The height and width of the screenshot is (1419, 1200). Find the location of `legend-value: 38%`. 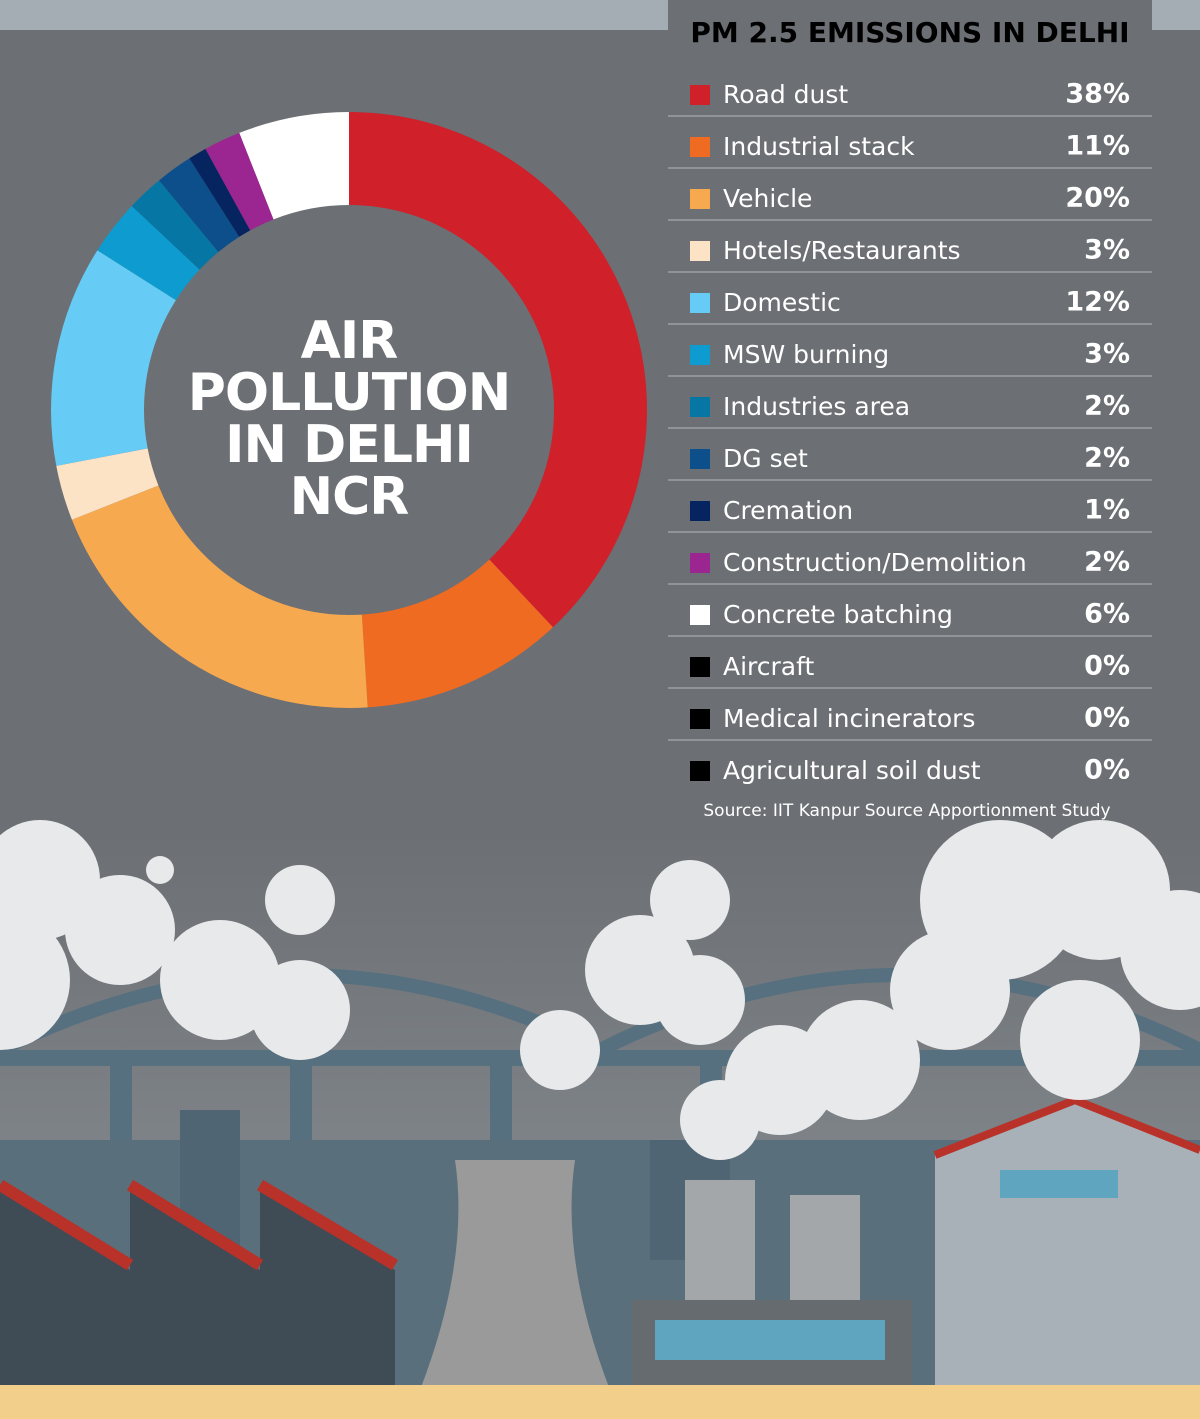

legend-value: 38% is located at coordinates (1097, 94).